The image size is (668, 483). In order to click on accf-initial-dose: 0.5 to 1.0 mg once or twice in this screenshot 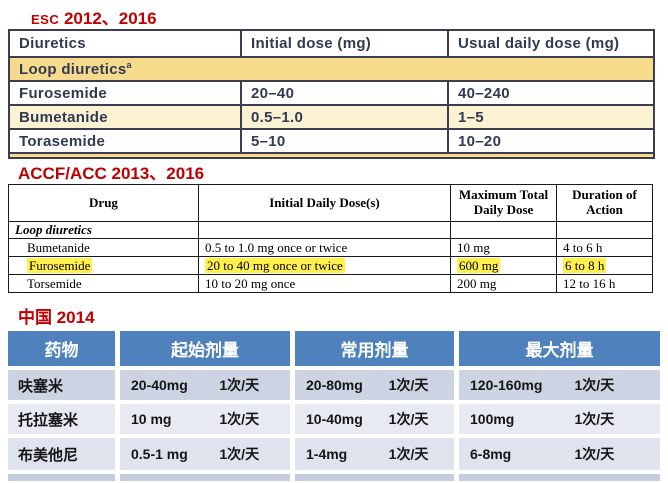, I will do `click(324, 247)`.